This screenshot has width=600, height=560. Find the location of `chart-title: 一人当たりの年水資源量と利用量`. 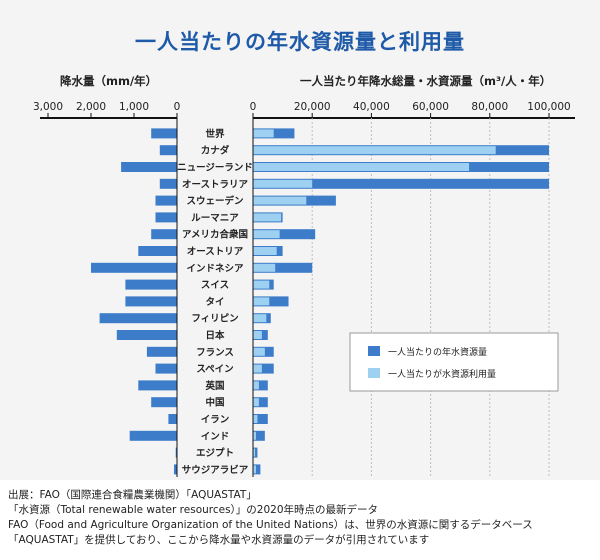

chart-title: 一人当たりの年水資源量と利用量 is located at coordinates (300, 42).